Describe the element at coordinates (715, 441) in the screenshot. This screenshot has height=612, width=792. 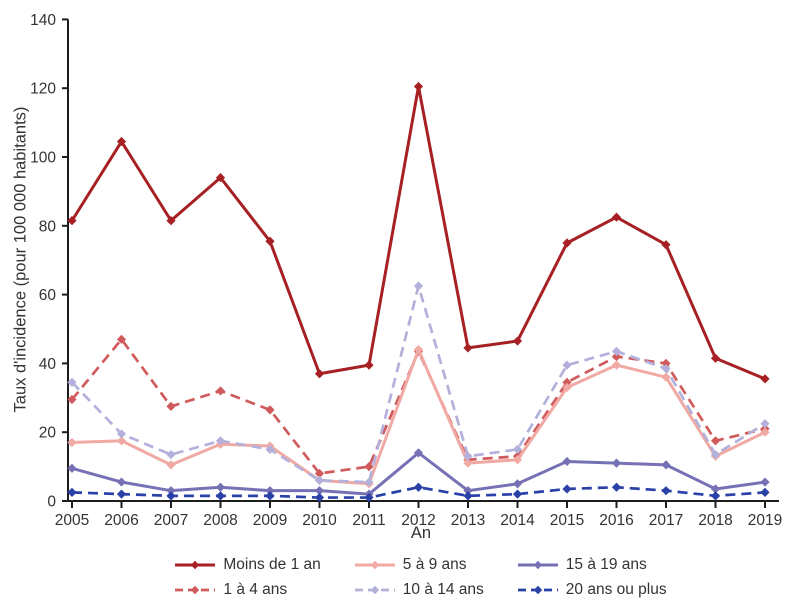
I see `data-point-1-a-4-ans-2018` at that location.